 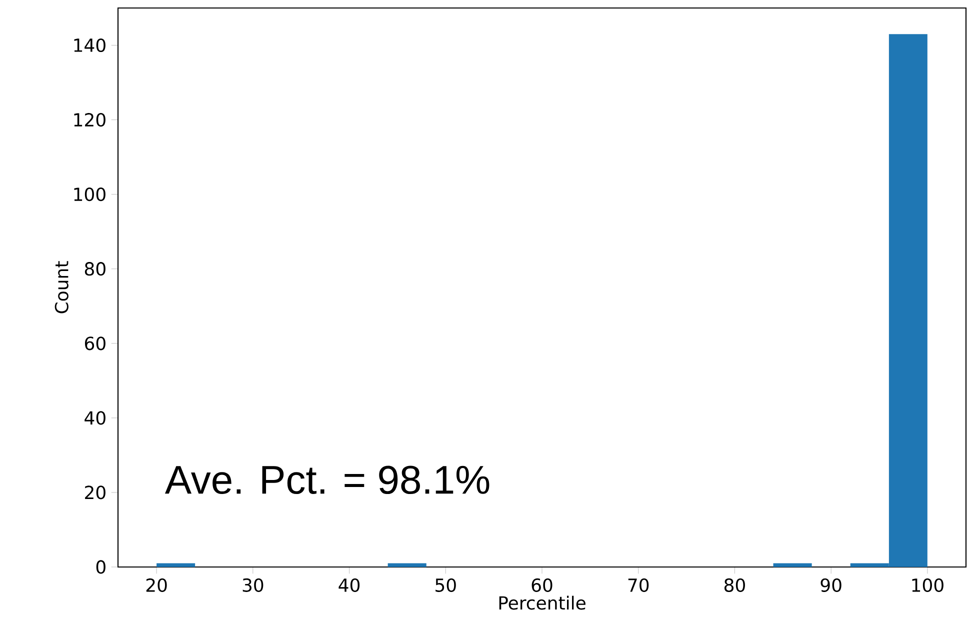 What do you see at coordinates (90, 119) in the screenshot?
I see `y-tick-label: 120` at bounding box center [90, 119].